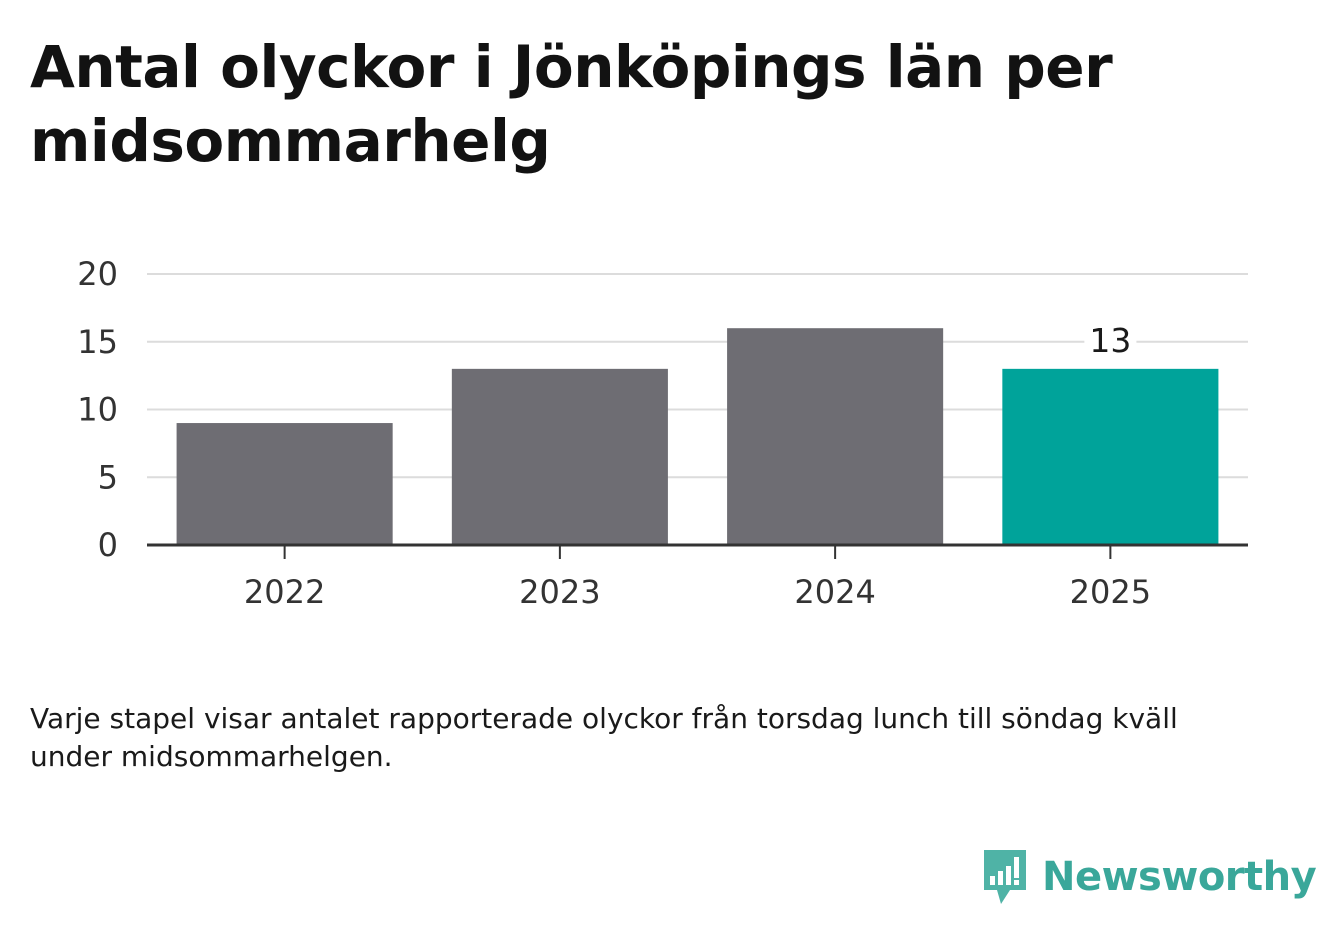 The image size is (1322, 939). Describe the element at coordinates (1110, 456) in the screenshot. I see `bar-2025` at that location.